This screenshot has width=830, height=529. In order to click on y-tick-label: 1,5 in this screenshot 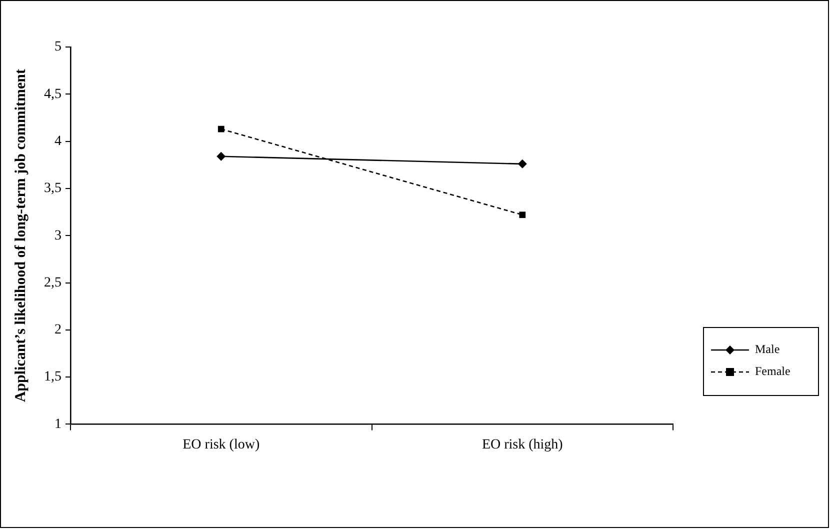, I will do `click(53, 377)`.